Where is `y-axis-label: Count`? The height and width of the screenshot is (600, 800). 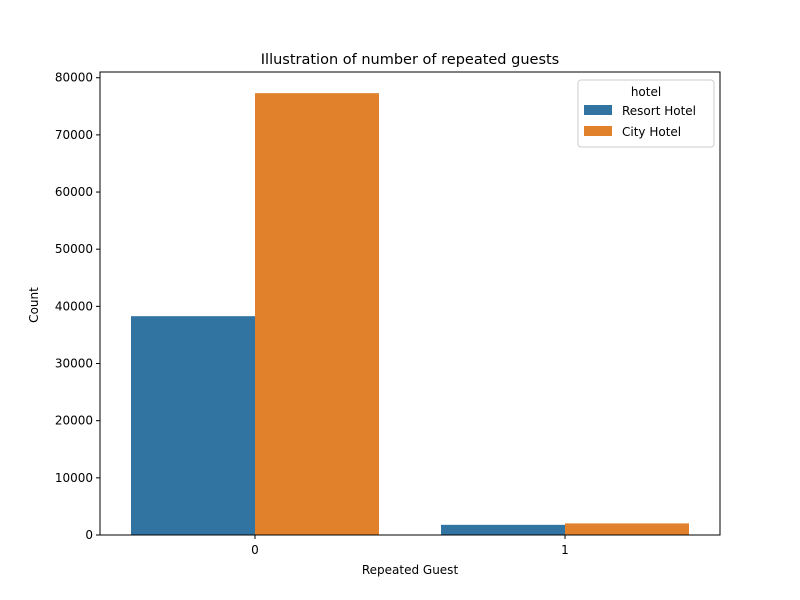
y-axis-label: Count is located at coordinates (34, 305).